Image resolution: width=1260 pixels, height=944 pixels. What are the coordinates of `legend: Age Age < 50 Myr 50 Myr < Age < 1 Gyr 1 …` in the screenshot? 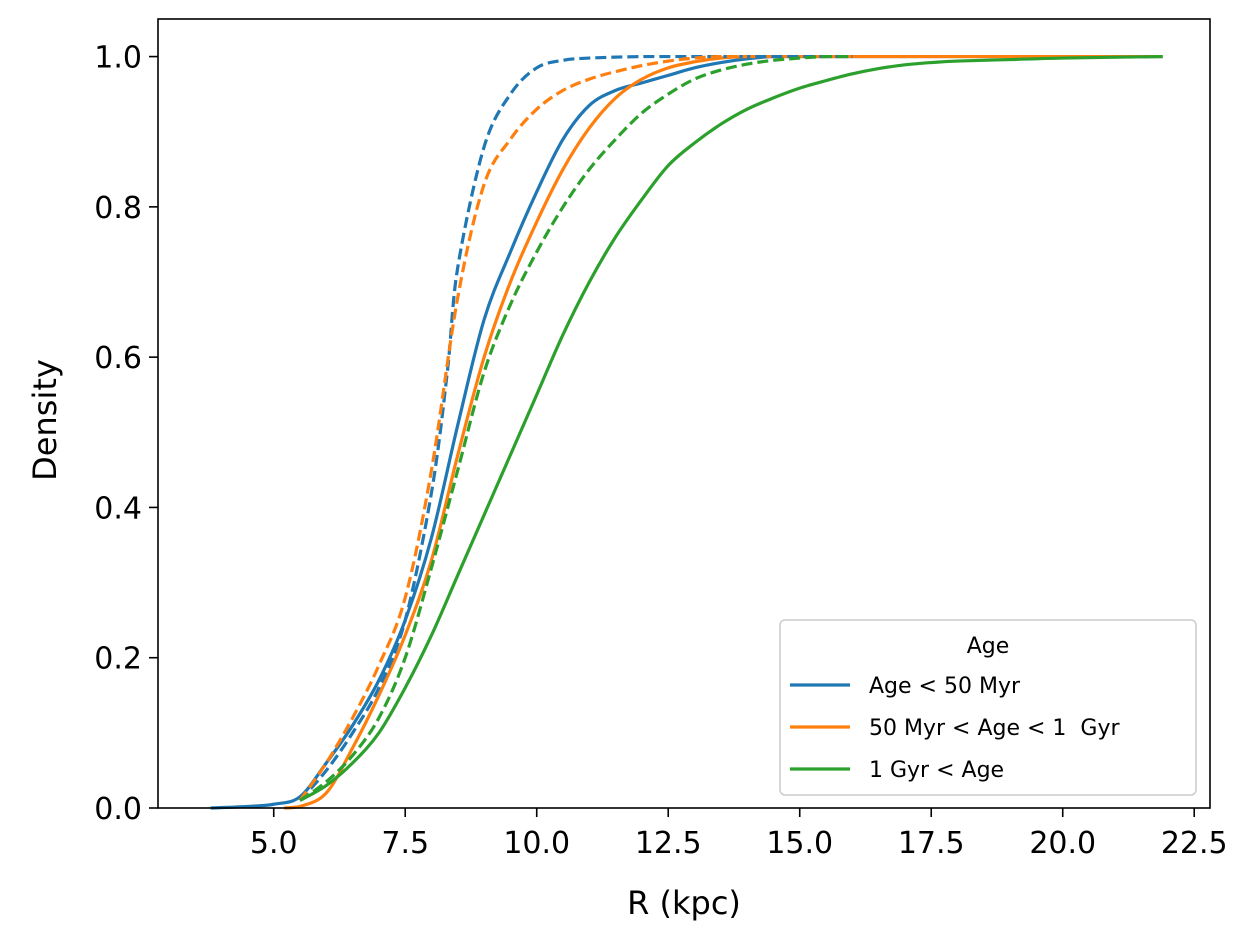 It's located at (988, 707).